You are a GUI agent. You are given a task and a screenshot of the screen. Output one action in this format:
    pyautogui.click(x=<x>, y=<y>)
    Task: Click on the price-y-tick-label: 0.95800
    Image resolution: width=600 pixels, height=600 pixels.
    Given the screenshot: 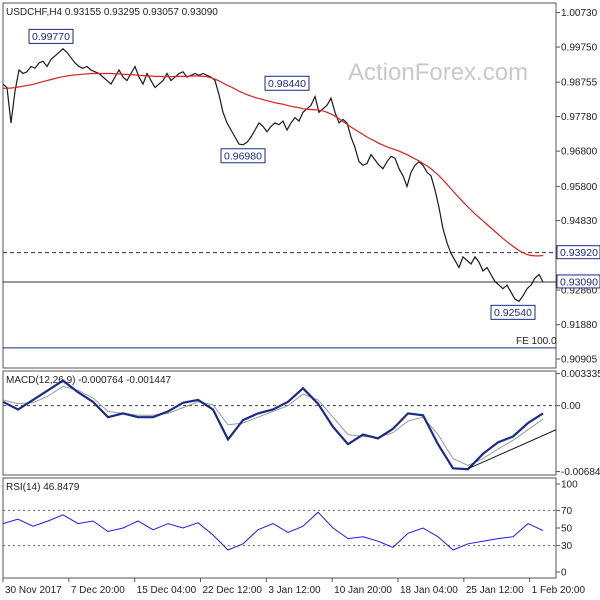 What is the action you would take?
    pyautogui.click(x=579, y=187)
    